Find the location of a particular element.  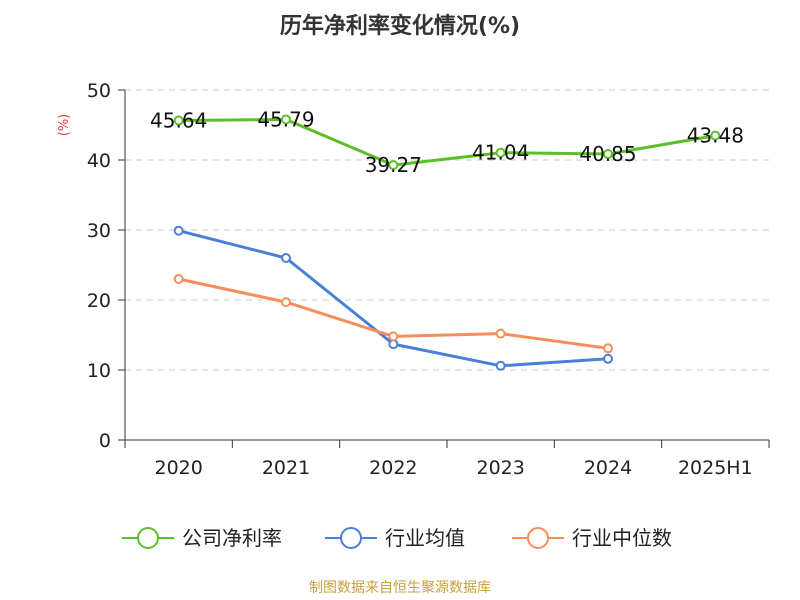

legend-item: 行业均值 is located at coordinates (395, 538).